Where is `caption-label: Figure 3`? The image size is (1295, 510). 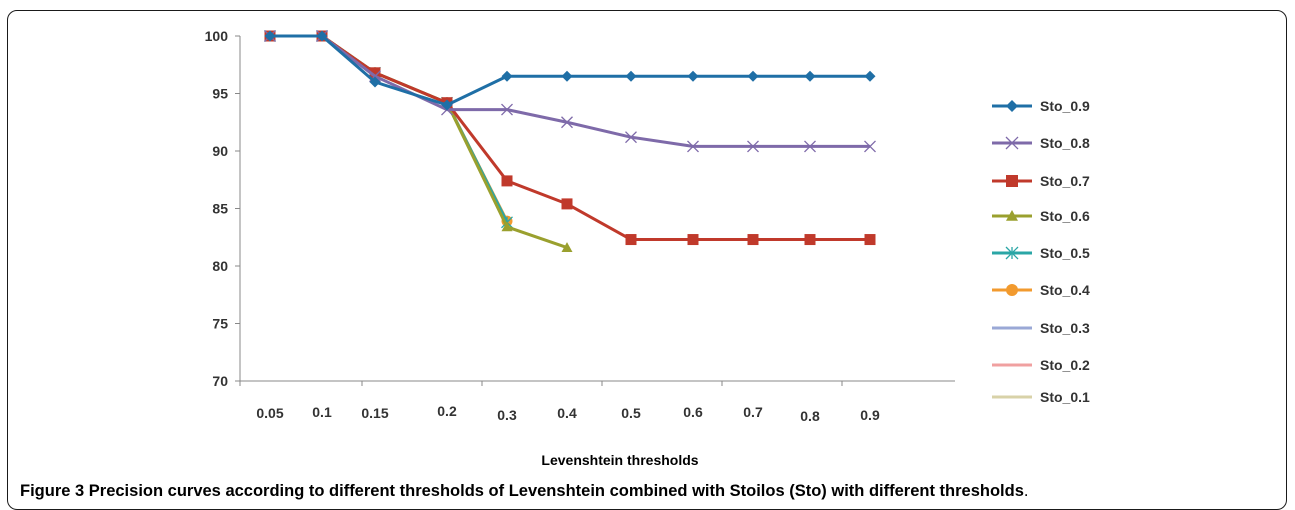 caption-label: Figure 3 is located at coordinates (52, 491).